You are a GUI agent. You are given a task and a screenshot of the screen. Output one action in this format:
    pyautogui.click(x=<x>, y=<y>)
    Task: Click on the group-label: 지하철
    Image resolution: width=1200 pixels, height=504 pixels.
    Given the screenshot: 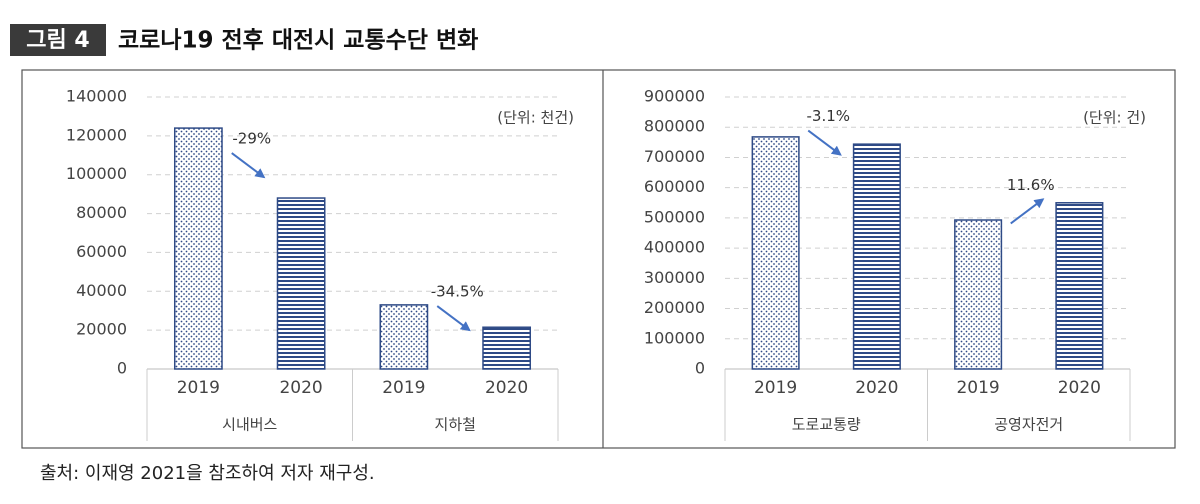 What is the action you would take?
    pyautogui.click(x=455, y=425)
    